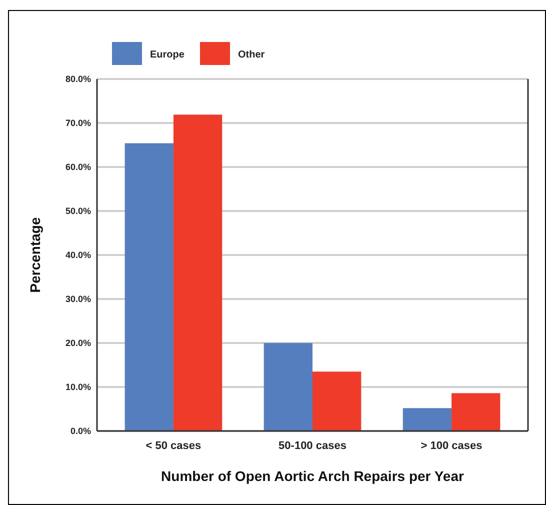 Image resolution: width=546 pixels, height=505 pixels. I want to click on x-axis-title: Number of Open Aortic Arch Repairs per Year, so click(312, 476).